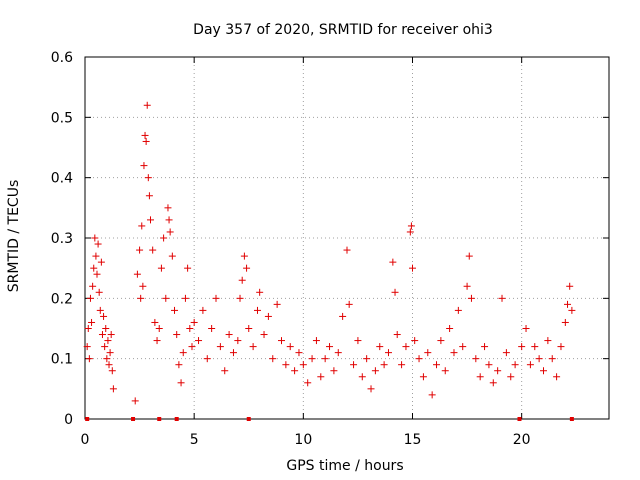 This screenshot has width=640, height=480. What do you see at coordinates (413, 440) in the screenshot?
I see `x-tick-label: 15` at bounding box center [413, 440].